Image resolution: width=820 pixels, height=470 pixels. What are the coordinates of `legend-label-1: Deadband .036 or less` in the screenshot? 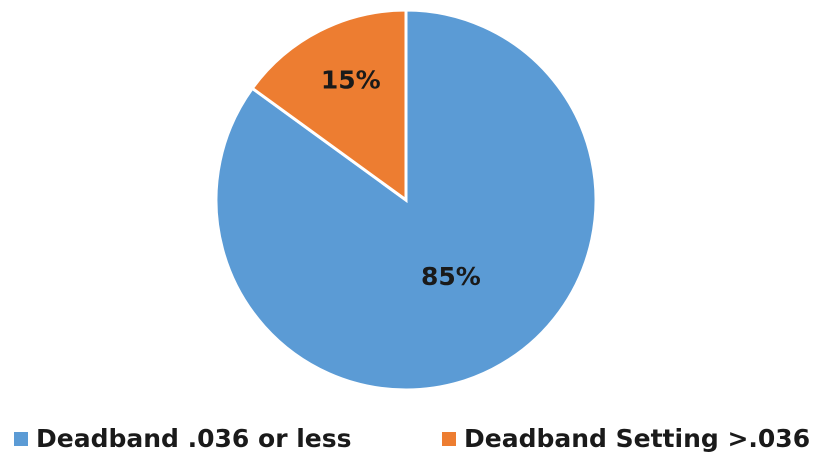 It's located at (194, 438).